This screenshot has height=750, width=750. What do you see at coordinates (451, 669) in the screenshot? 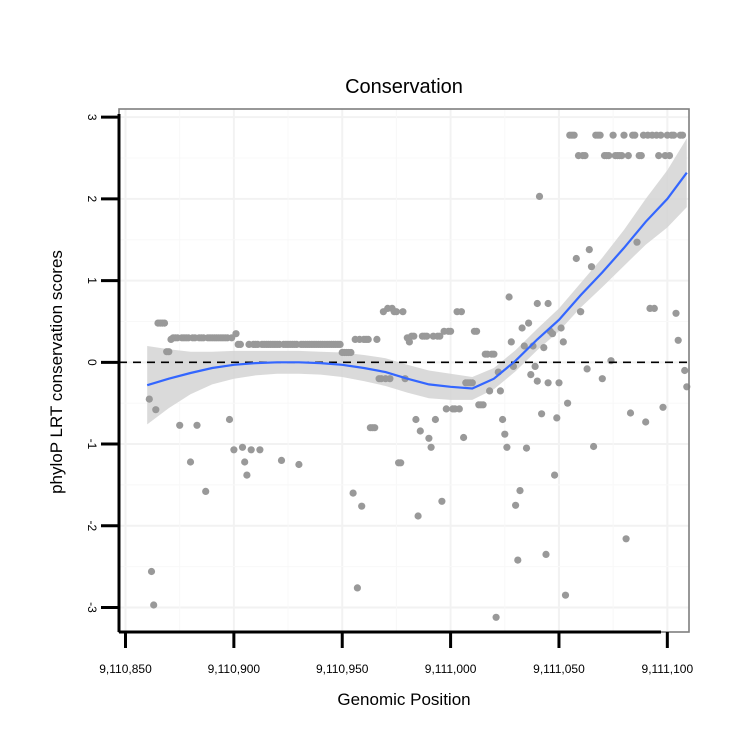
I see `x-tick-label: 9,111,000` at bounding box center [451, 669].